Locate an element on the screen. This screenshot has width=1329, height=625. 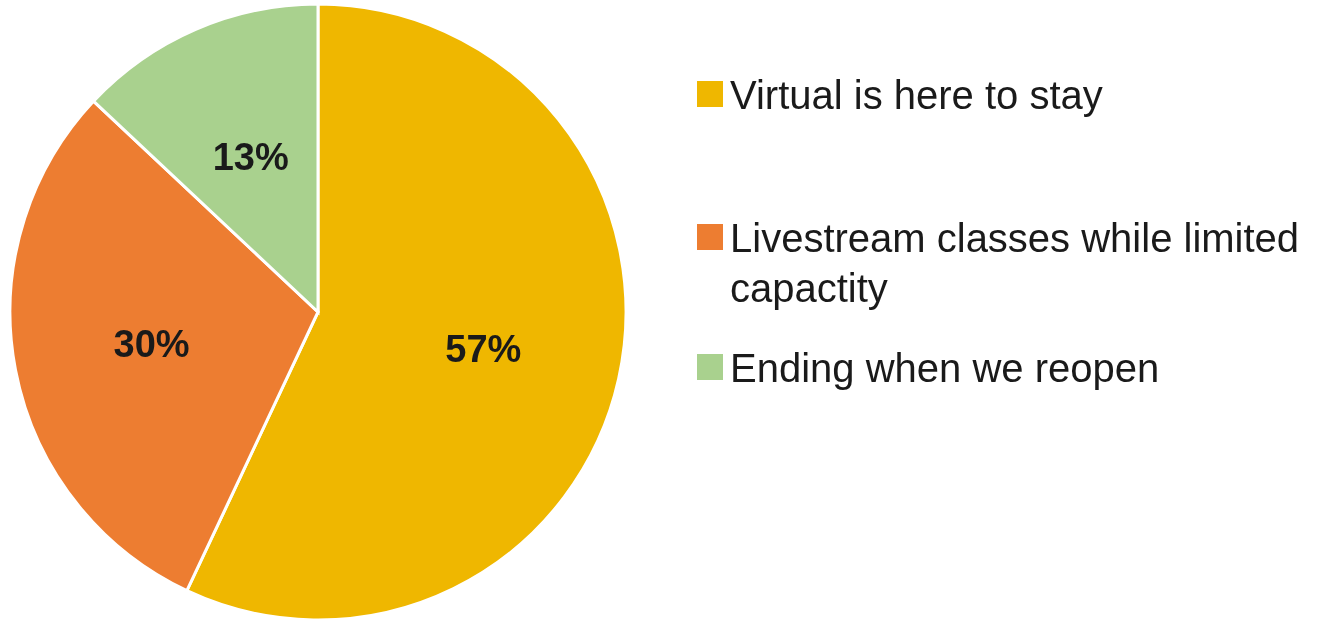
legend-label: Virtual is here to stay is located at coordinates (916, 95).